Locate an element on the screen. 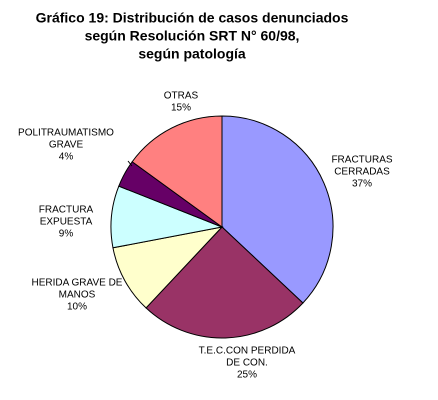 The image size is (438, 400). chart-title: según Resolución SRT N° 60/98, is located at coordinates (192, 36).